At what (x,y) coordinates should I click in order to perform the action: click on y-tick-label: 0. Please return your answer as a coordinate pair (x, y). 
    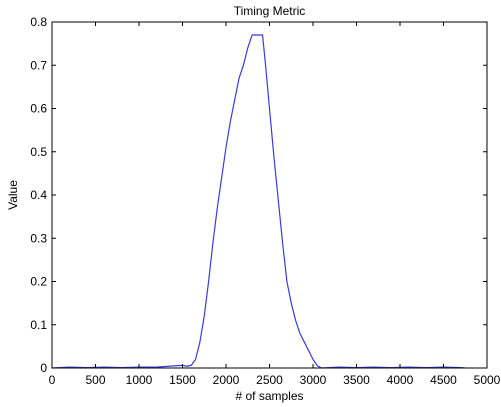
    Looking at the image, I should click on (43, 368).